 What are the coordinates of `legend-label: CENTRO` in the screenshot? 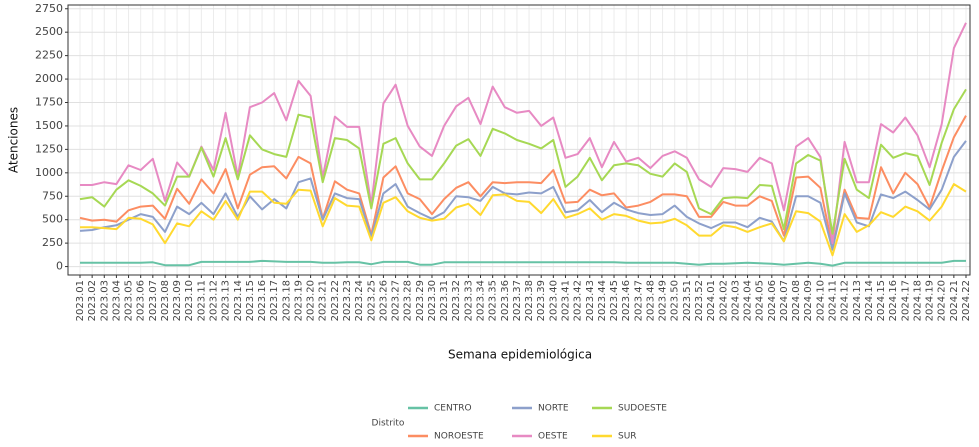 It's located at (453, 409).